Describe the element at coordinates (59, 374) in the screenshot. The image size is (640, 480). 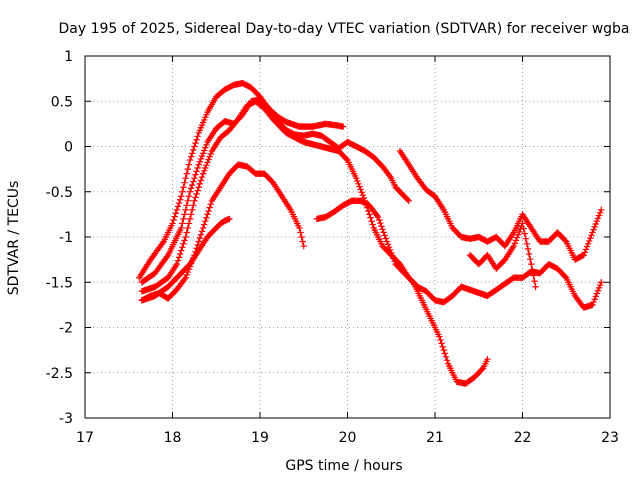
I see `y-tick-label: -2.5` at that location.